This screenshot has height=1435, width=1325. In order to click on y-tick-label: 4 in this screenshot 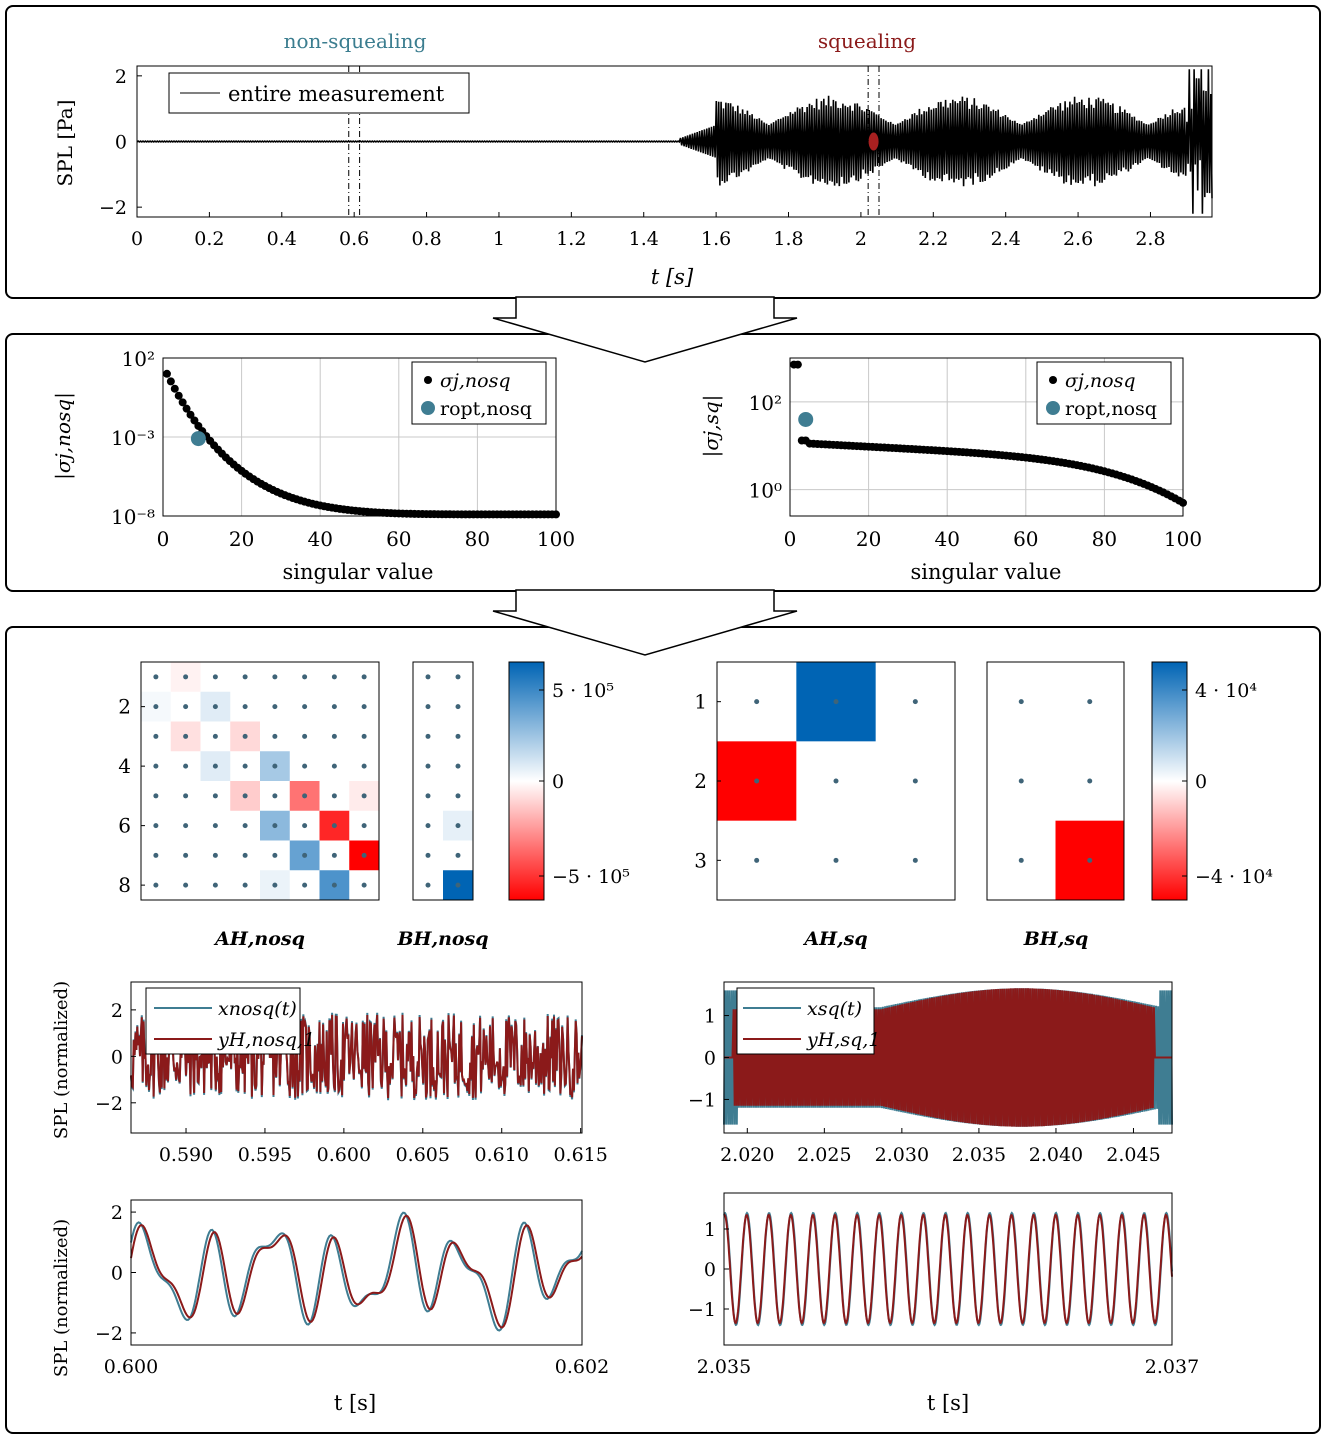, I will do `click(124, 766)`.